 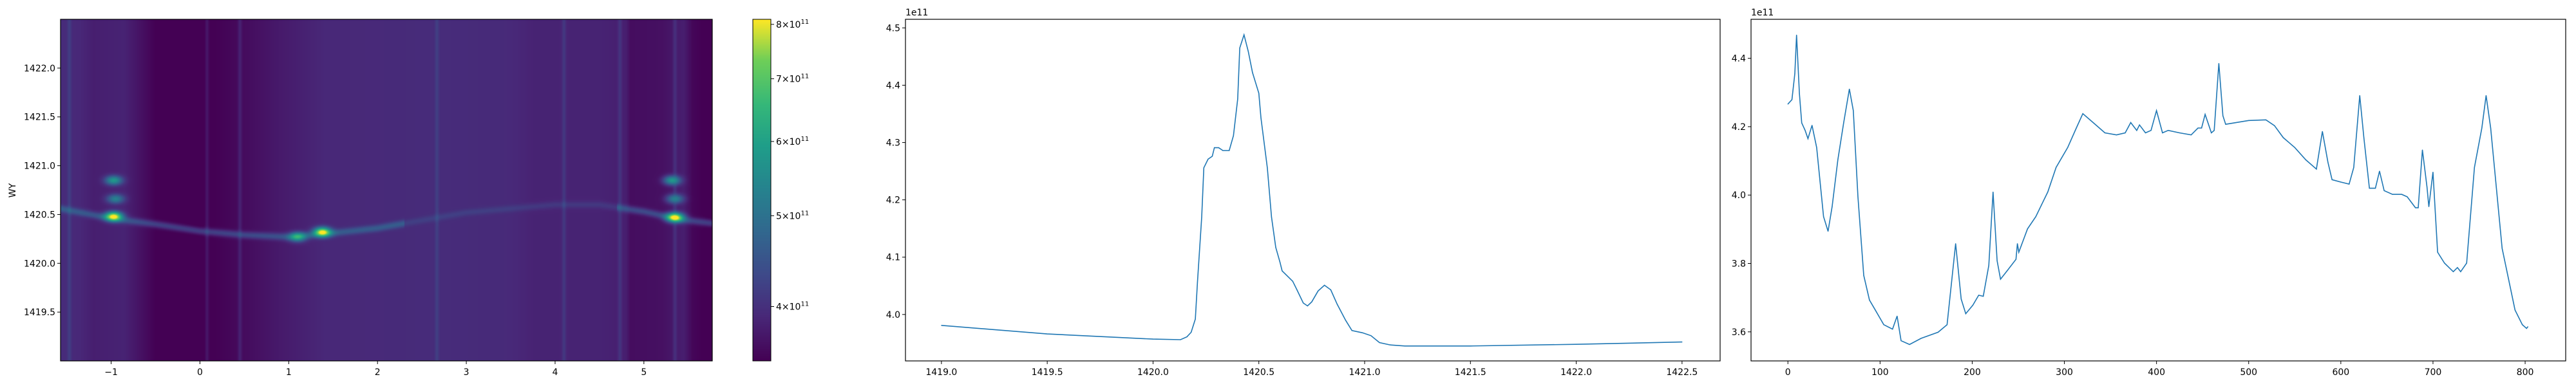 What do you see at coordinates (1739, 264) in the screenshot?
I see `y-tick-label: 3.8` at bounding box center [1739, 264].